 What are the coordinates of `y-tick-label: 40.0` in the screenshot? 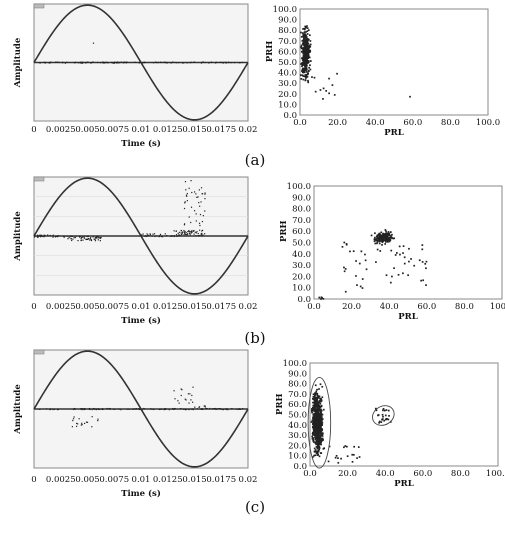 It's located at (301, 255).